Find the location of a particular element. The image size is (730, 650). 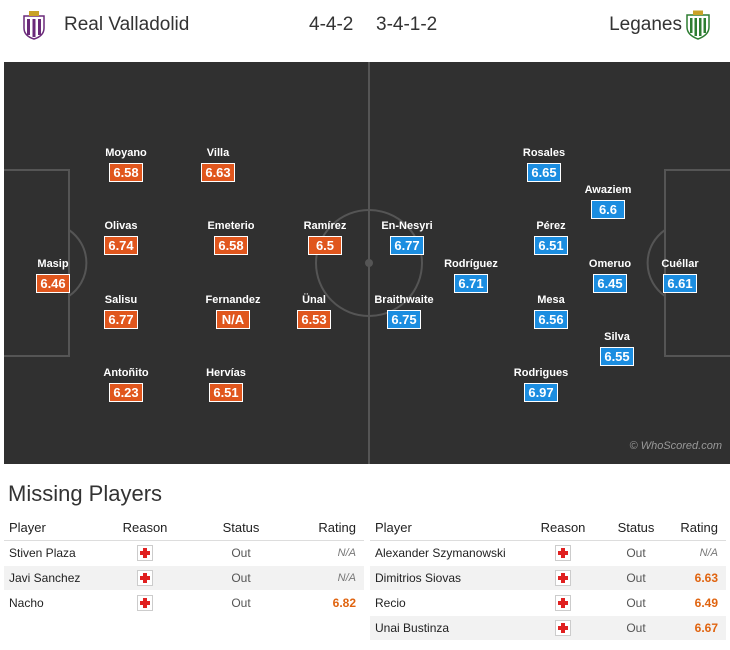

player-rating-badge: 6.65 is located at coordinates (544, 172).